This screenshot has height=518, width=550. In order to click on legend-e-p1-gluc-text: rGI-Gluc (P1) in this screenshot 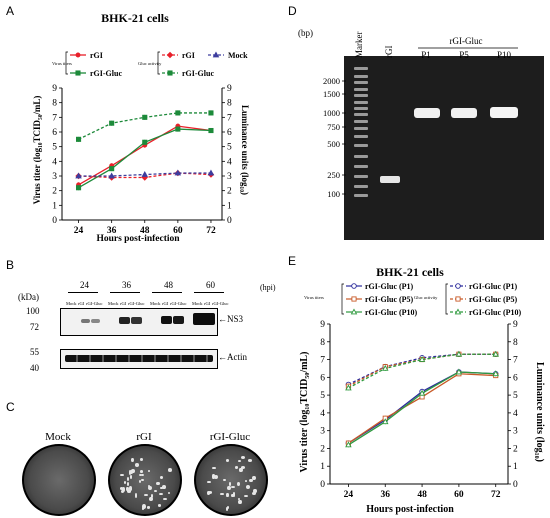, I will do `click(493, 286)`.